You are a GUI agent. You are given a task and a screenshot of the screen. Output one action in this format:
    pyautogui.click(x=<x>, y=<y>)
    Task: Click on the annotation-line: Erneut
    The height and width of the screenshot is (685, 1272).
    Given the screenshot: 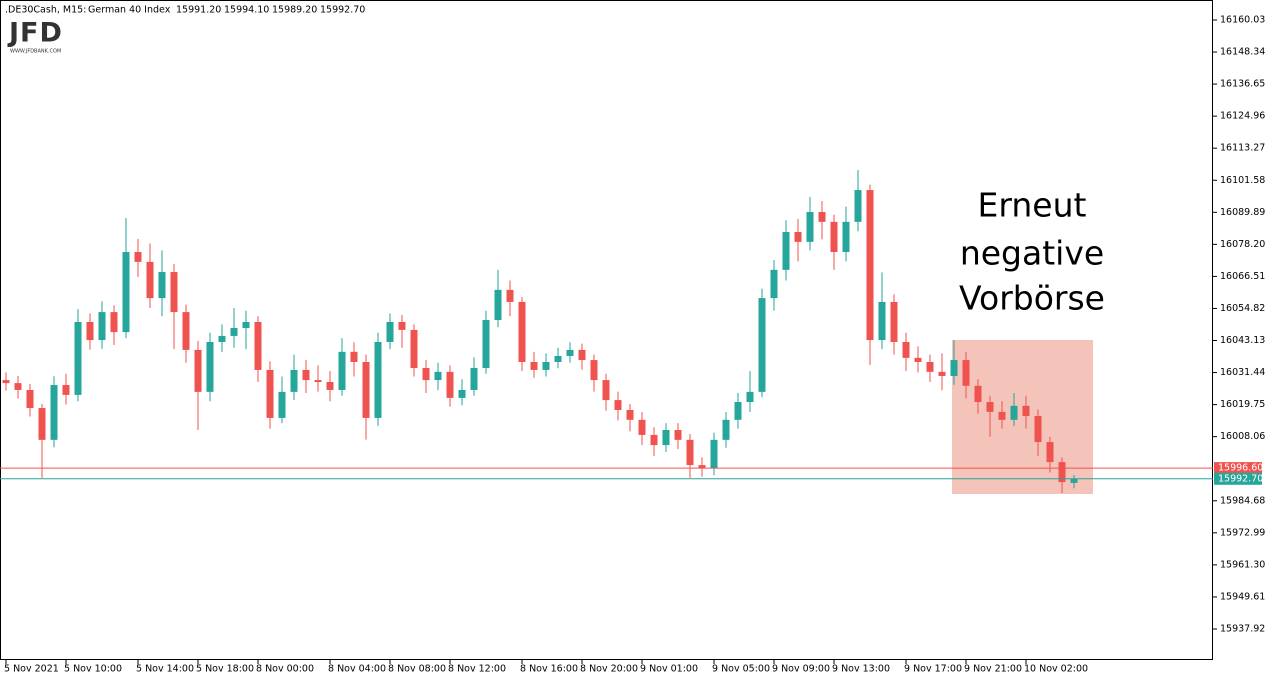 What is the action you would take?
    pyautogui.click(x=1032, y=205)
    